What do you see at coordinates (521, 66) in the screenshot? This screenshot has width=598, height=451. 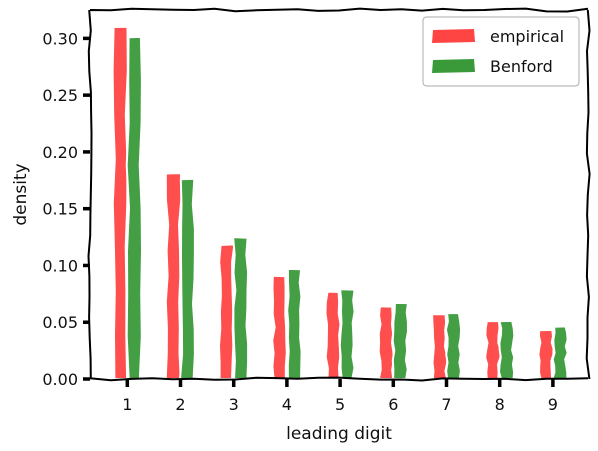 I see `legend-label-benford: Benford` at bounding box center [521, 66].